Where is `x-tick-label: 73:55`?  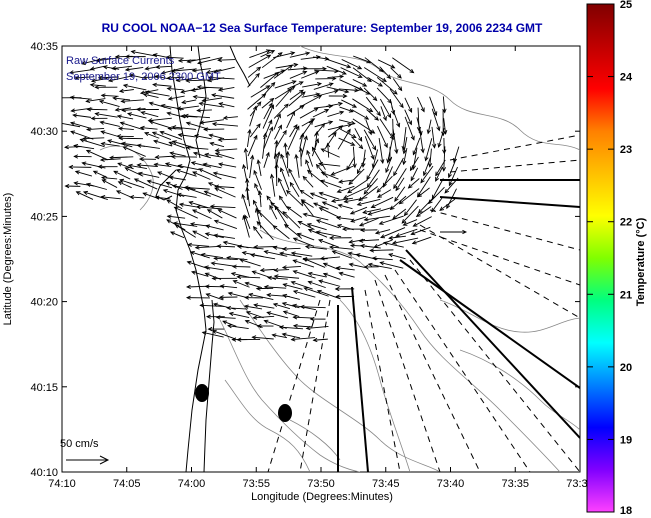
x-tick-label: 73:55 is located at coordinates (256, 484).